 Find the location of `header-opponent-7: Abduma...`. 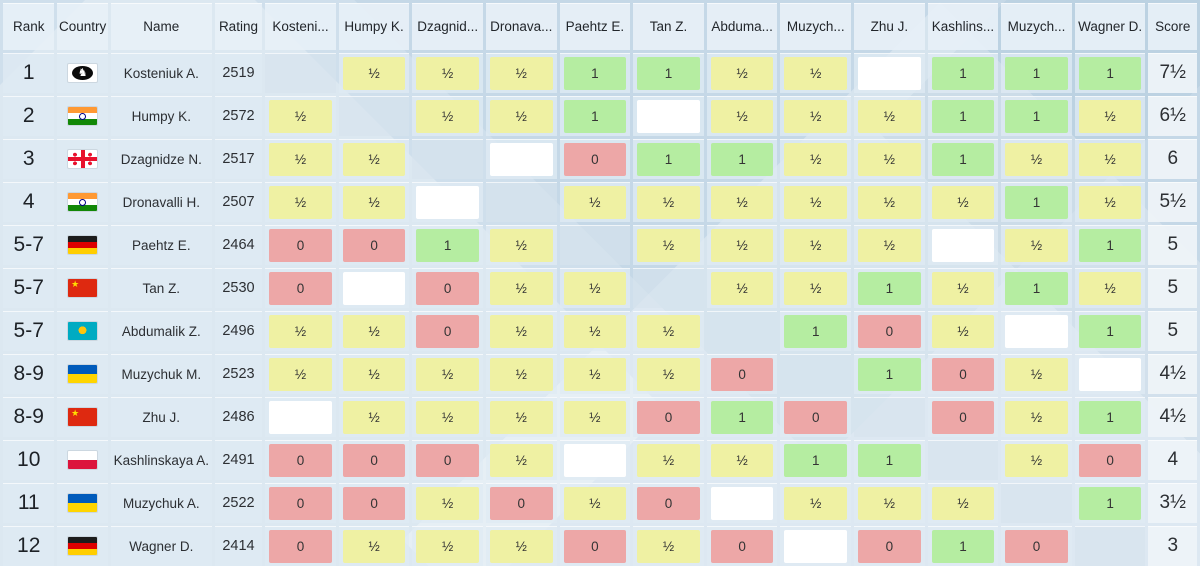

header-opponent-7: Abduma... is located at coordinates (742, 26).